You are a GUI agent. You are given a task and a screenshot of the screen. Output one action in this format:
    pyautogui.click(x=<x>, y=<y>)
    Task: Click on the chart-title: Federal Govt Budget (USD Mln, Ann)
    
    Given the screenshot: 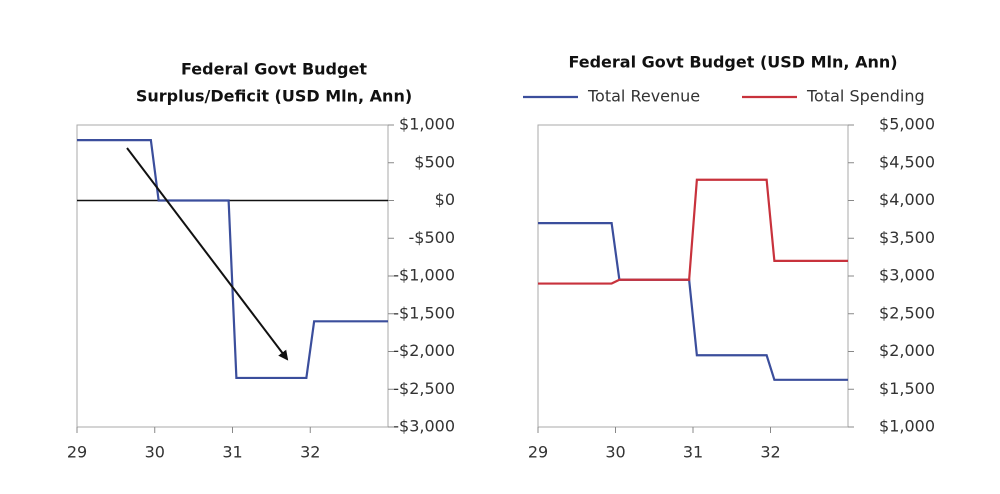 What is the action you would take?
    pyautogui.click(x=732, y=62)
    